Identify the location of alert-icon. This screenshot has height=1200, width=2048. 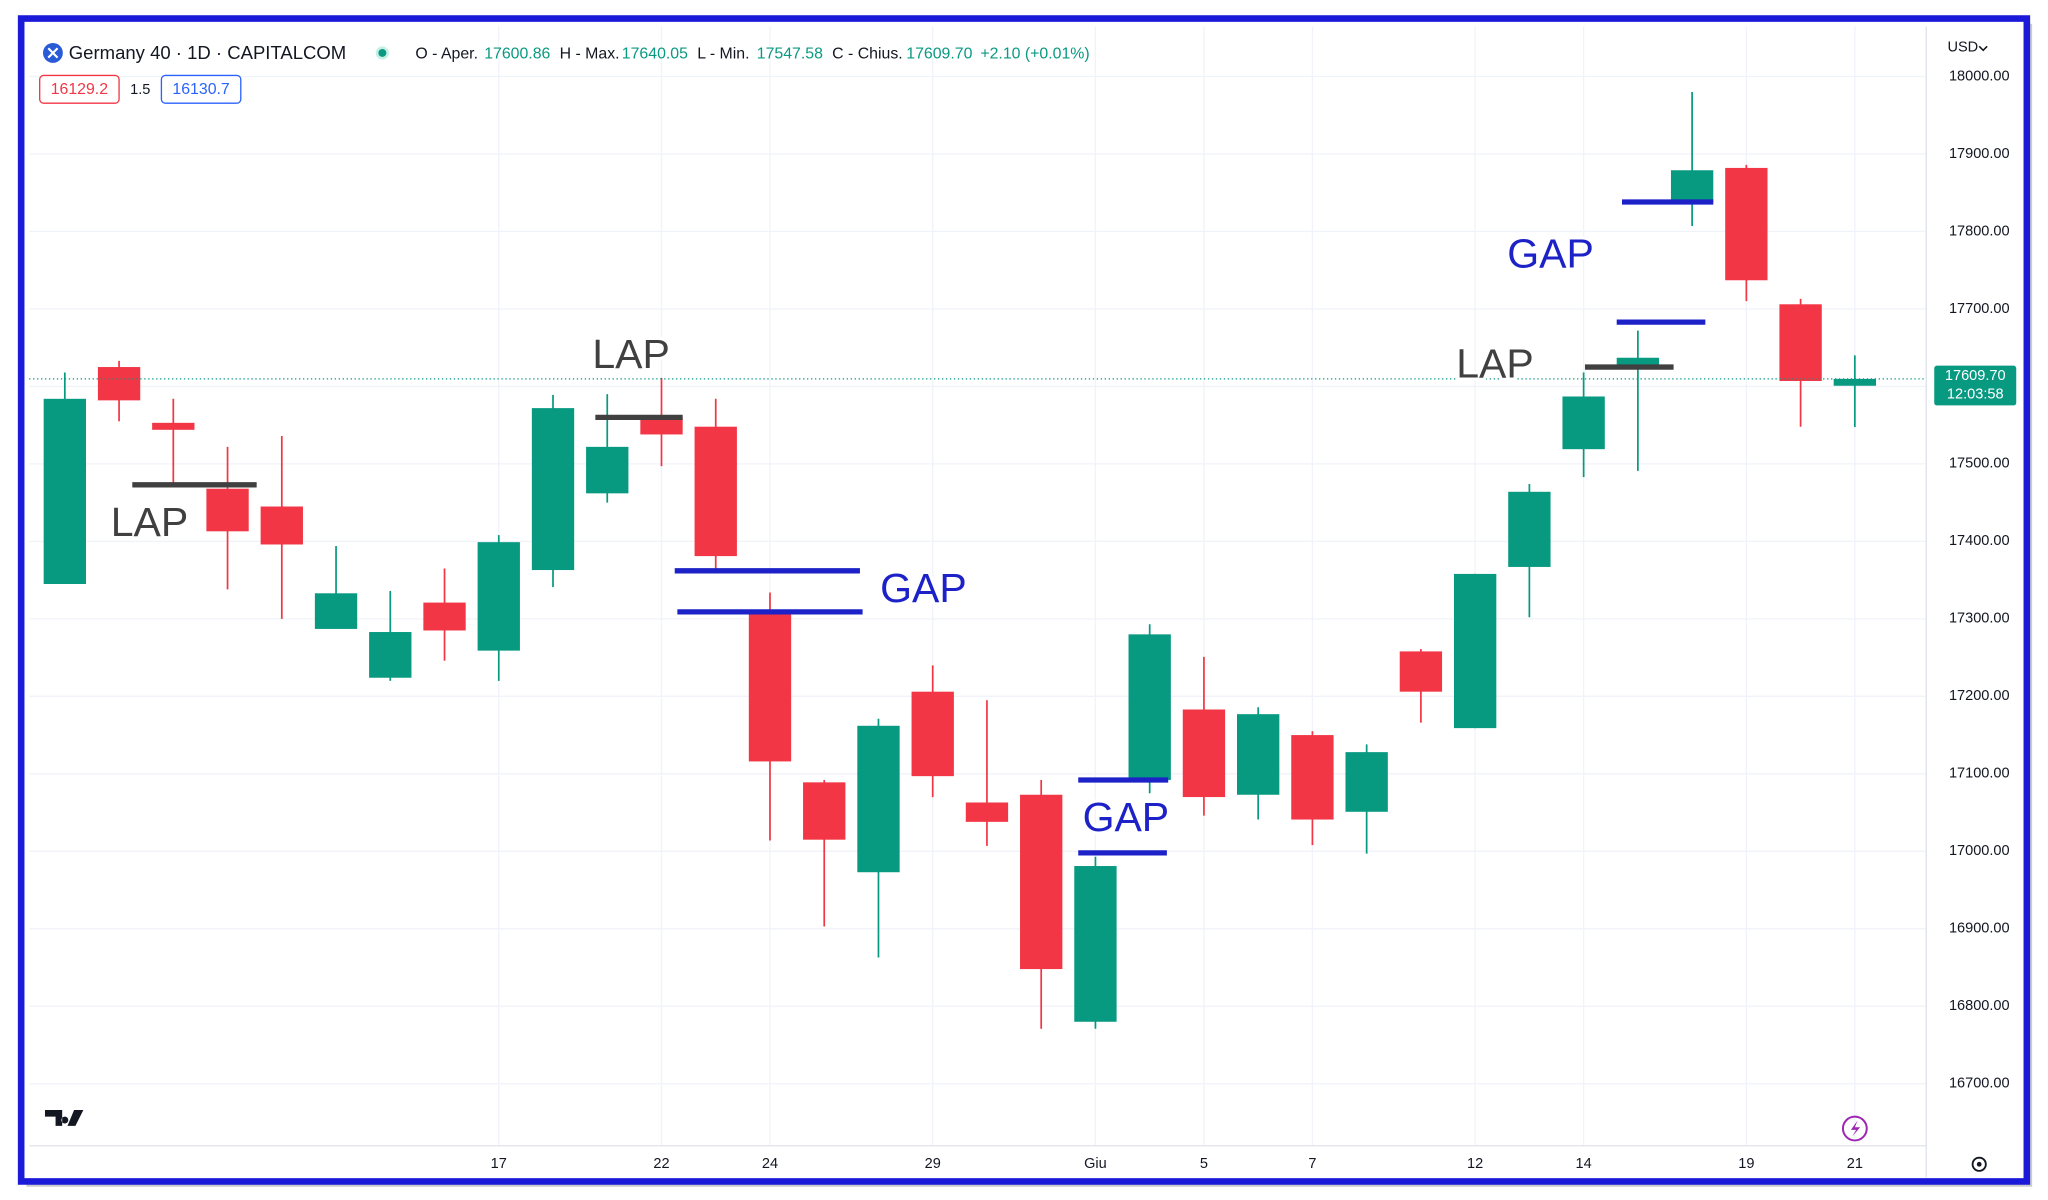
(1854, 1128).